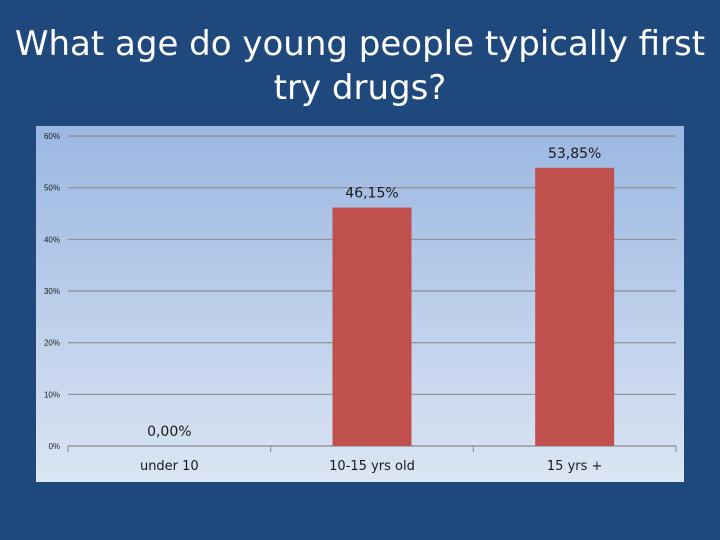 The image size is (720, 540). Describe the element at coordinates (169, 432) in the screenshot. I see `data-label: 0,00%` at that location.